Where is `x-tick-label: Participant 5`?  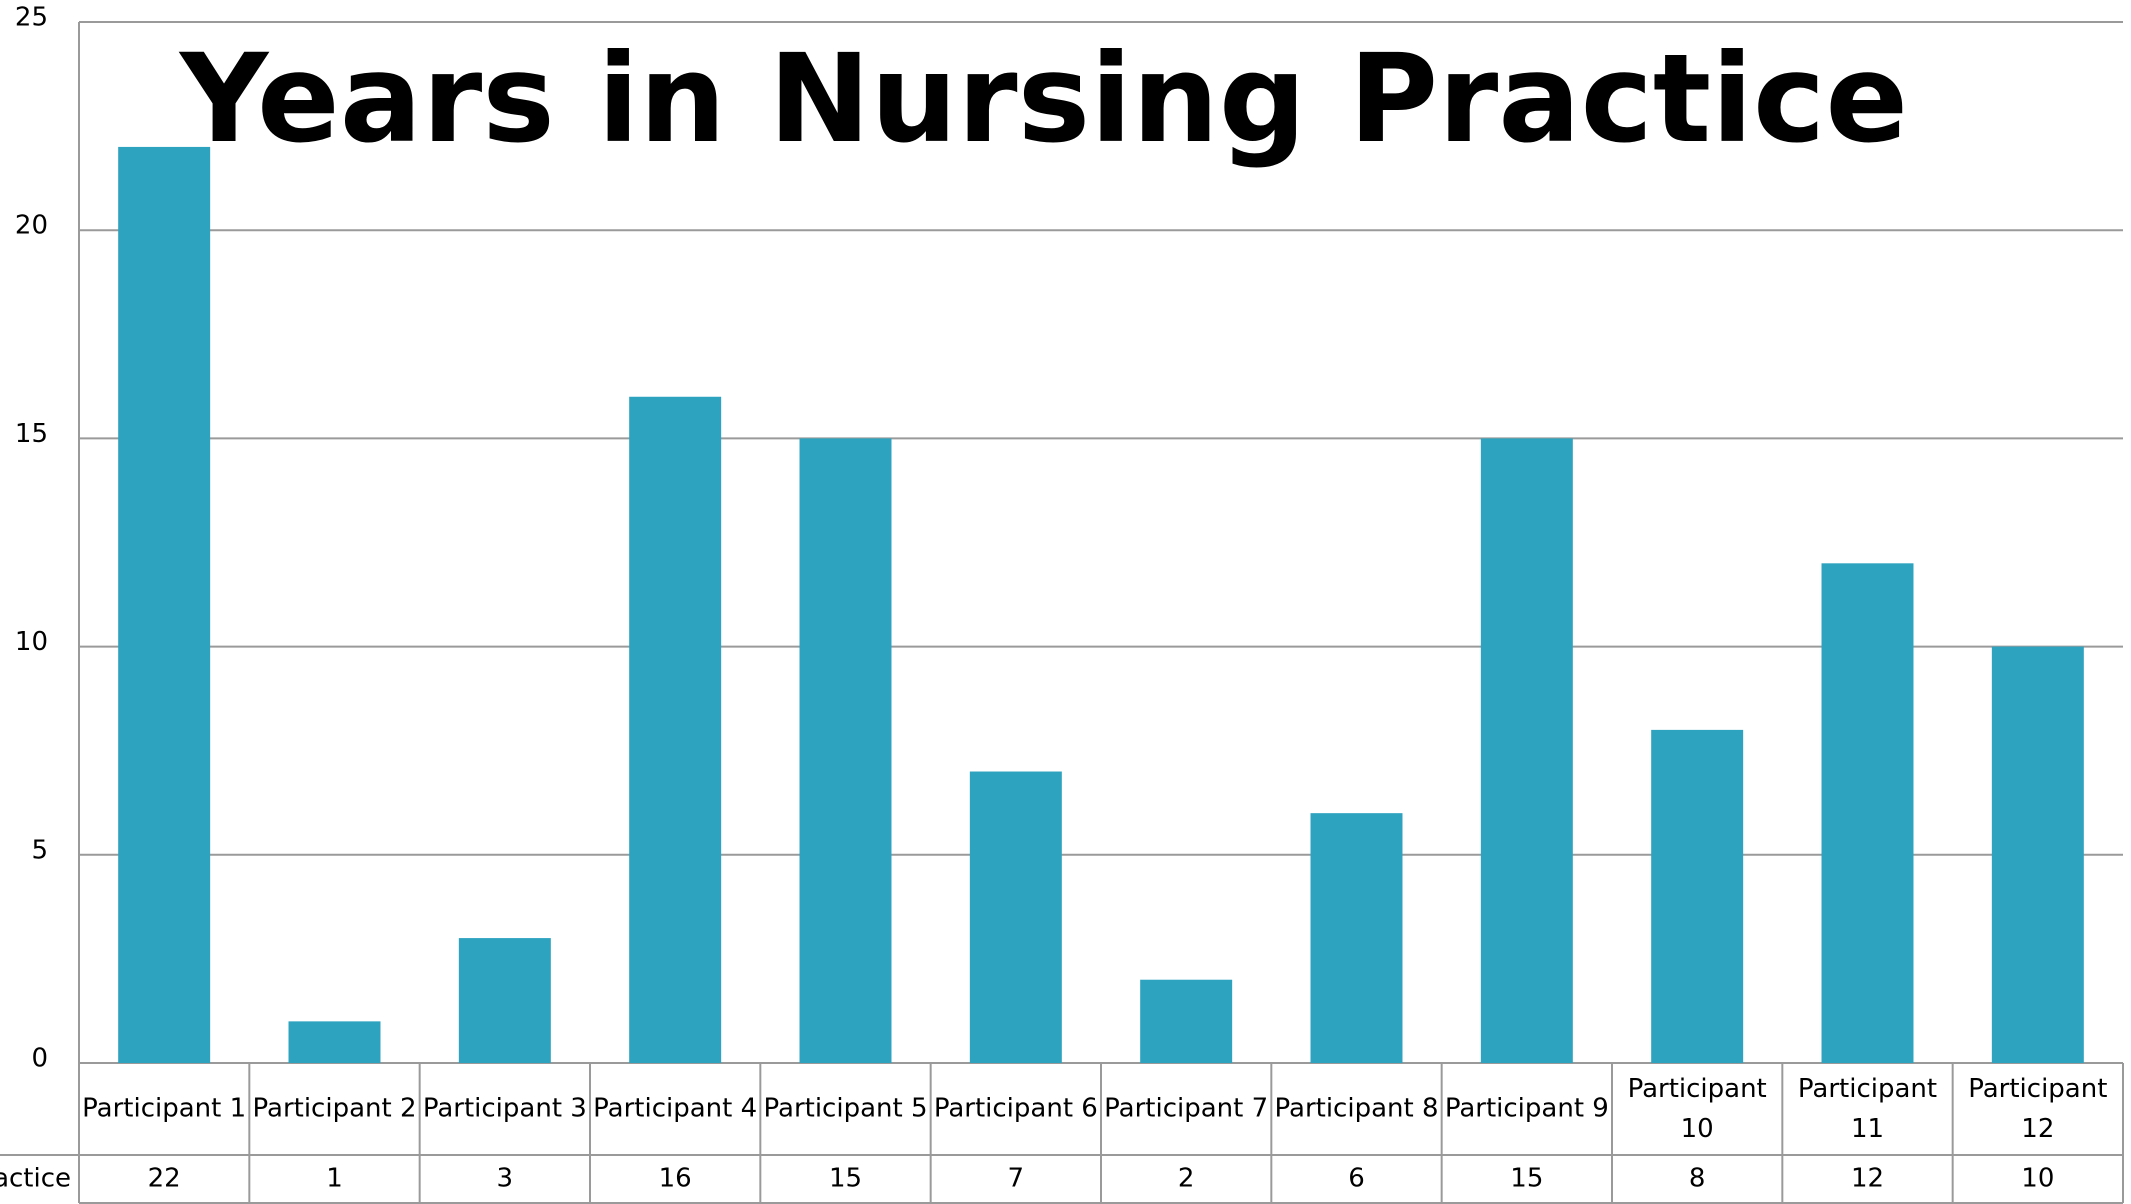
x-tick-label: Participant 5 is located at coordinates (846, 1109).